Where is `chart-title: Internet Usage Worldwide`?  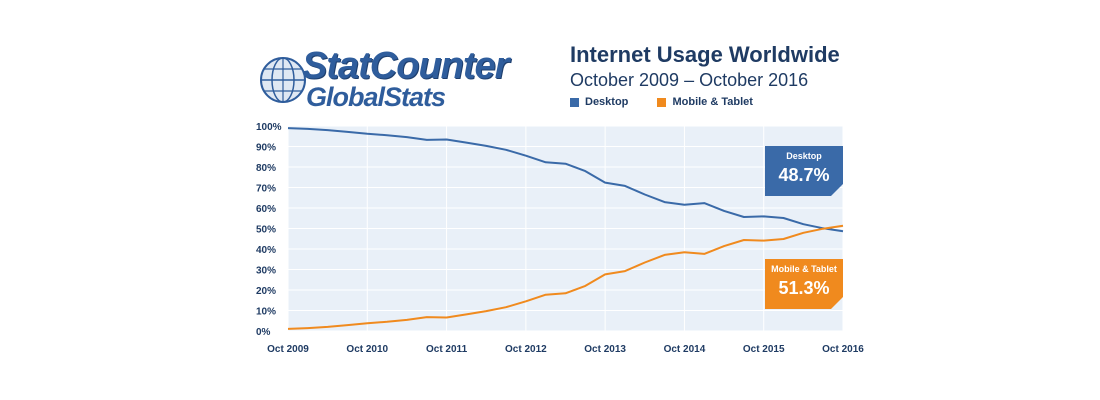
chart-title: Internet Usage Worldwide is located at coordinates (705, 54).